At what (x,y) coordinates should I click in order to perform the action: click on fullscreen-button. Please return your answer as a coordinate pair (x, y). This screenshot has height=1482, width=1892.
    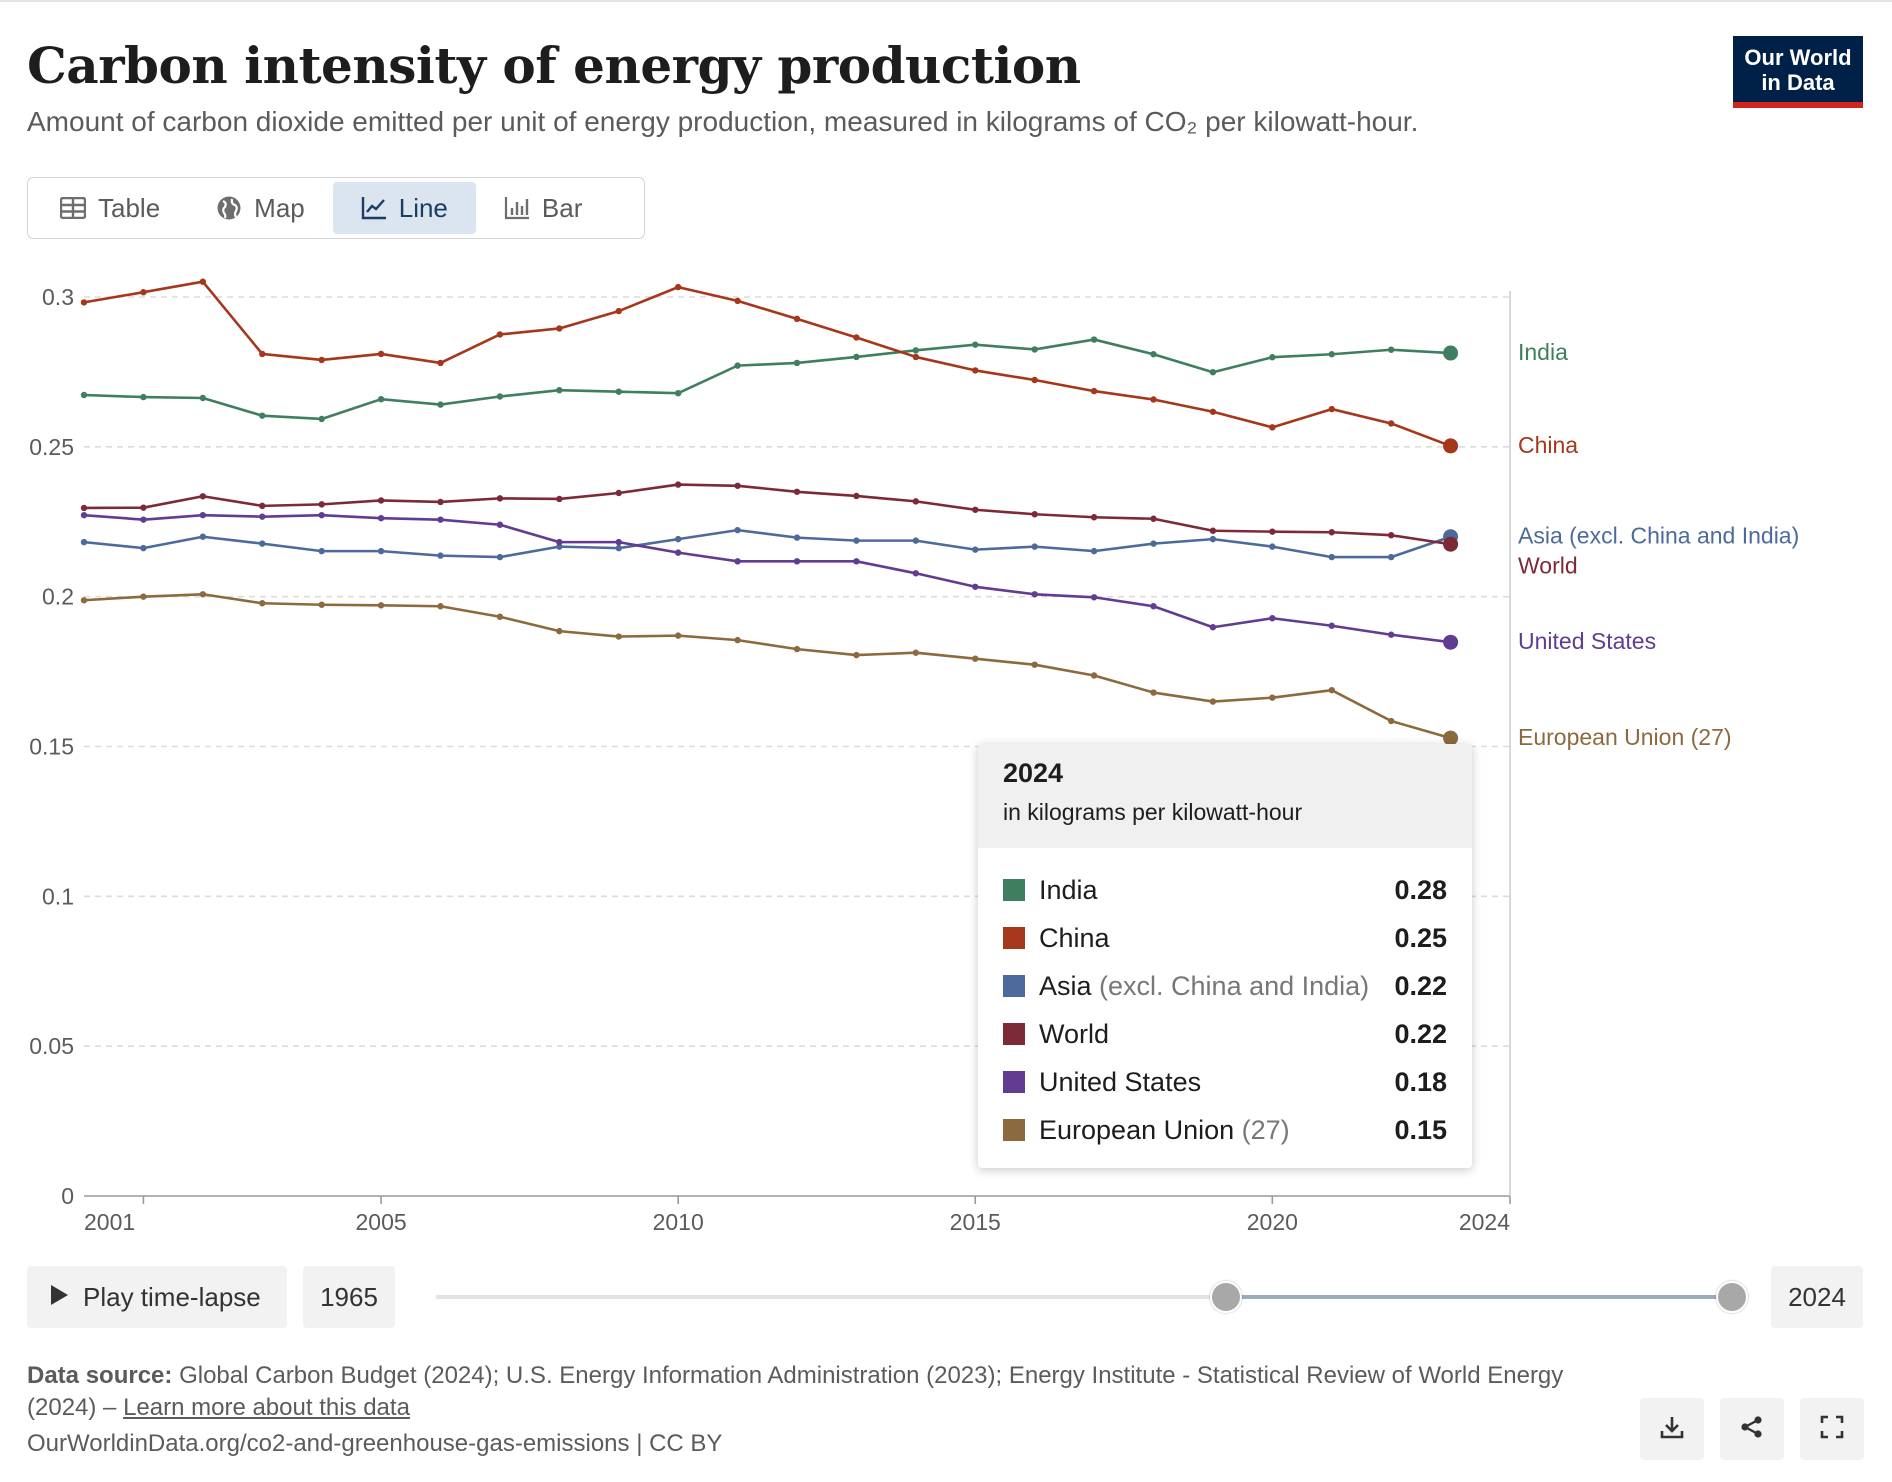
    Looking at the image, I should click on (1832, 1429).